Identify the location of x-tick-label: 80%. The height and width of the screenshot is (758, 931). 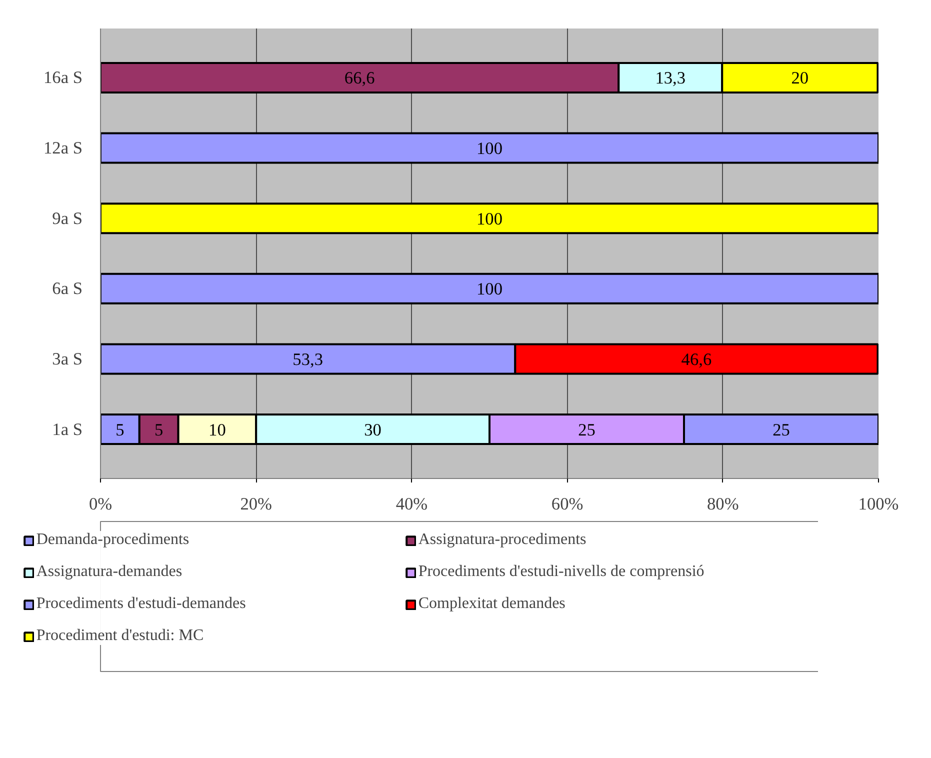
(723, 504).